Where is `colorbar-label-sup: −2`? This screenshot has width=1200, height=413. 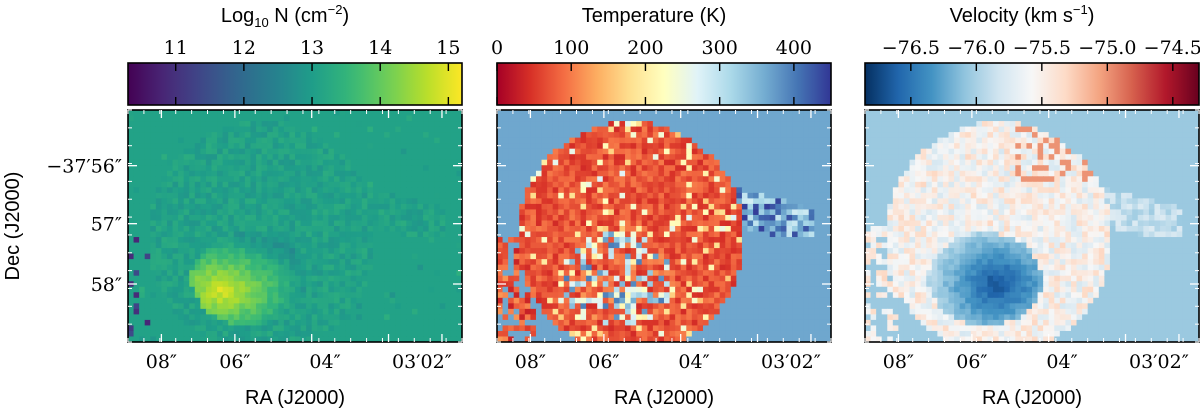 colorbar-label-sup: −2 is located at coordinates (335, 9).